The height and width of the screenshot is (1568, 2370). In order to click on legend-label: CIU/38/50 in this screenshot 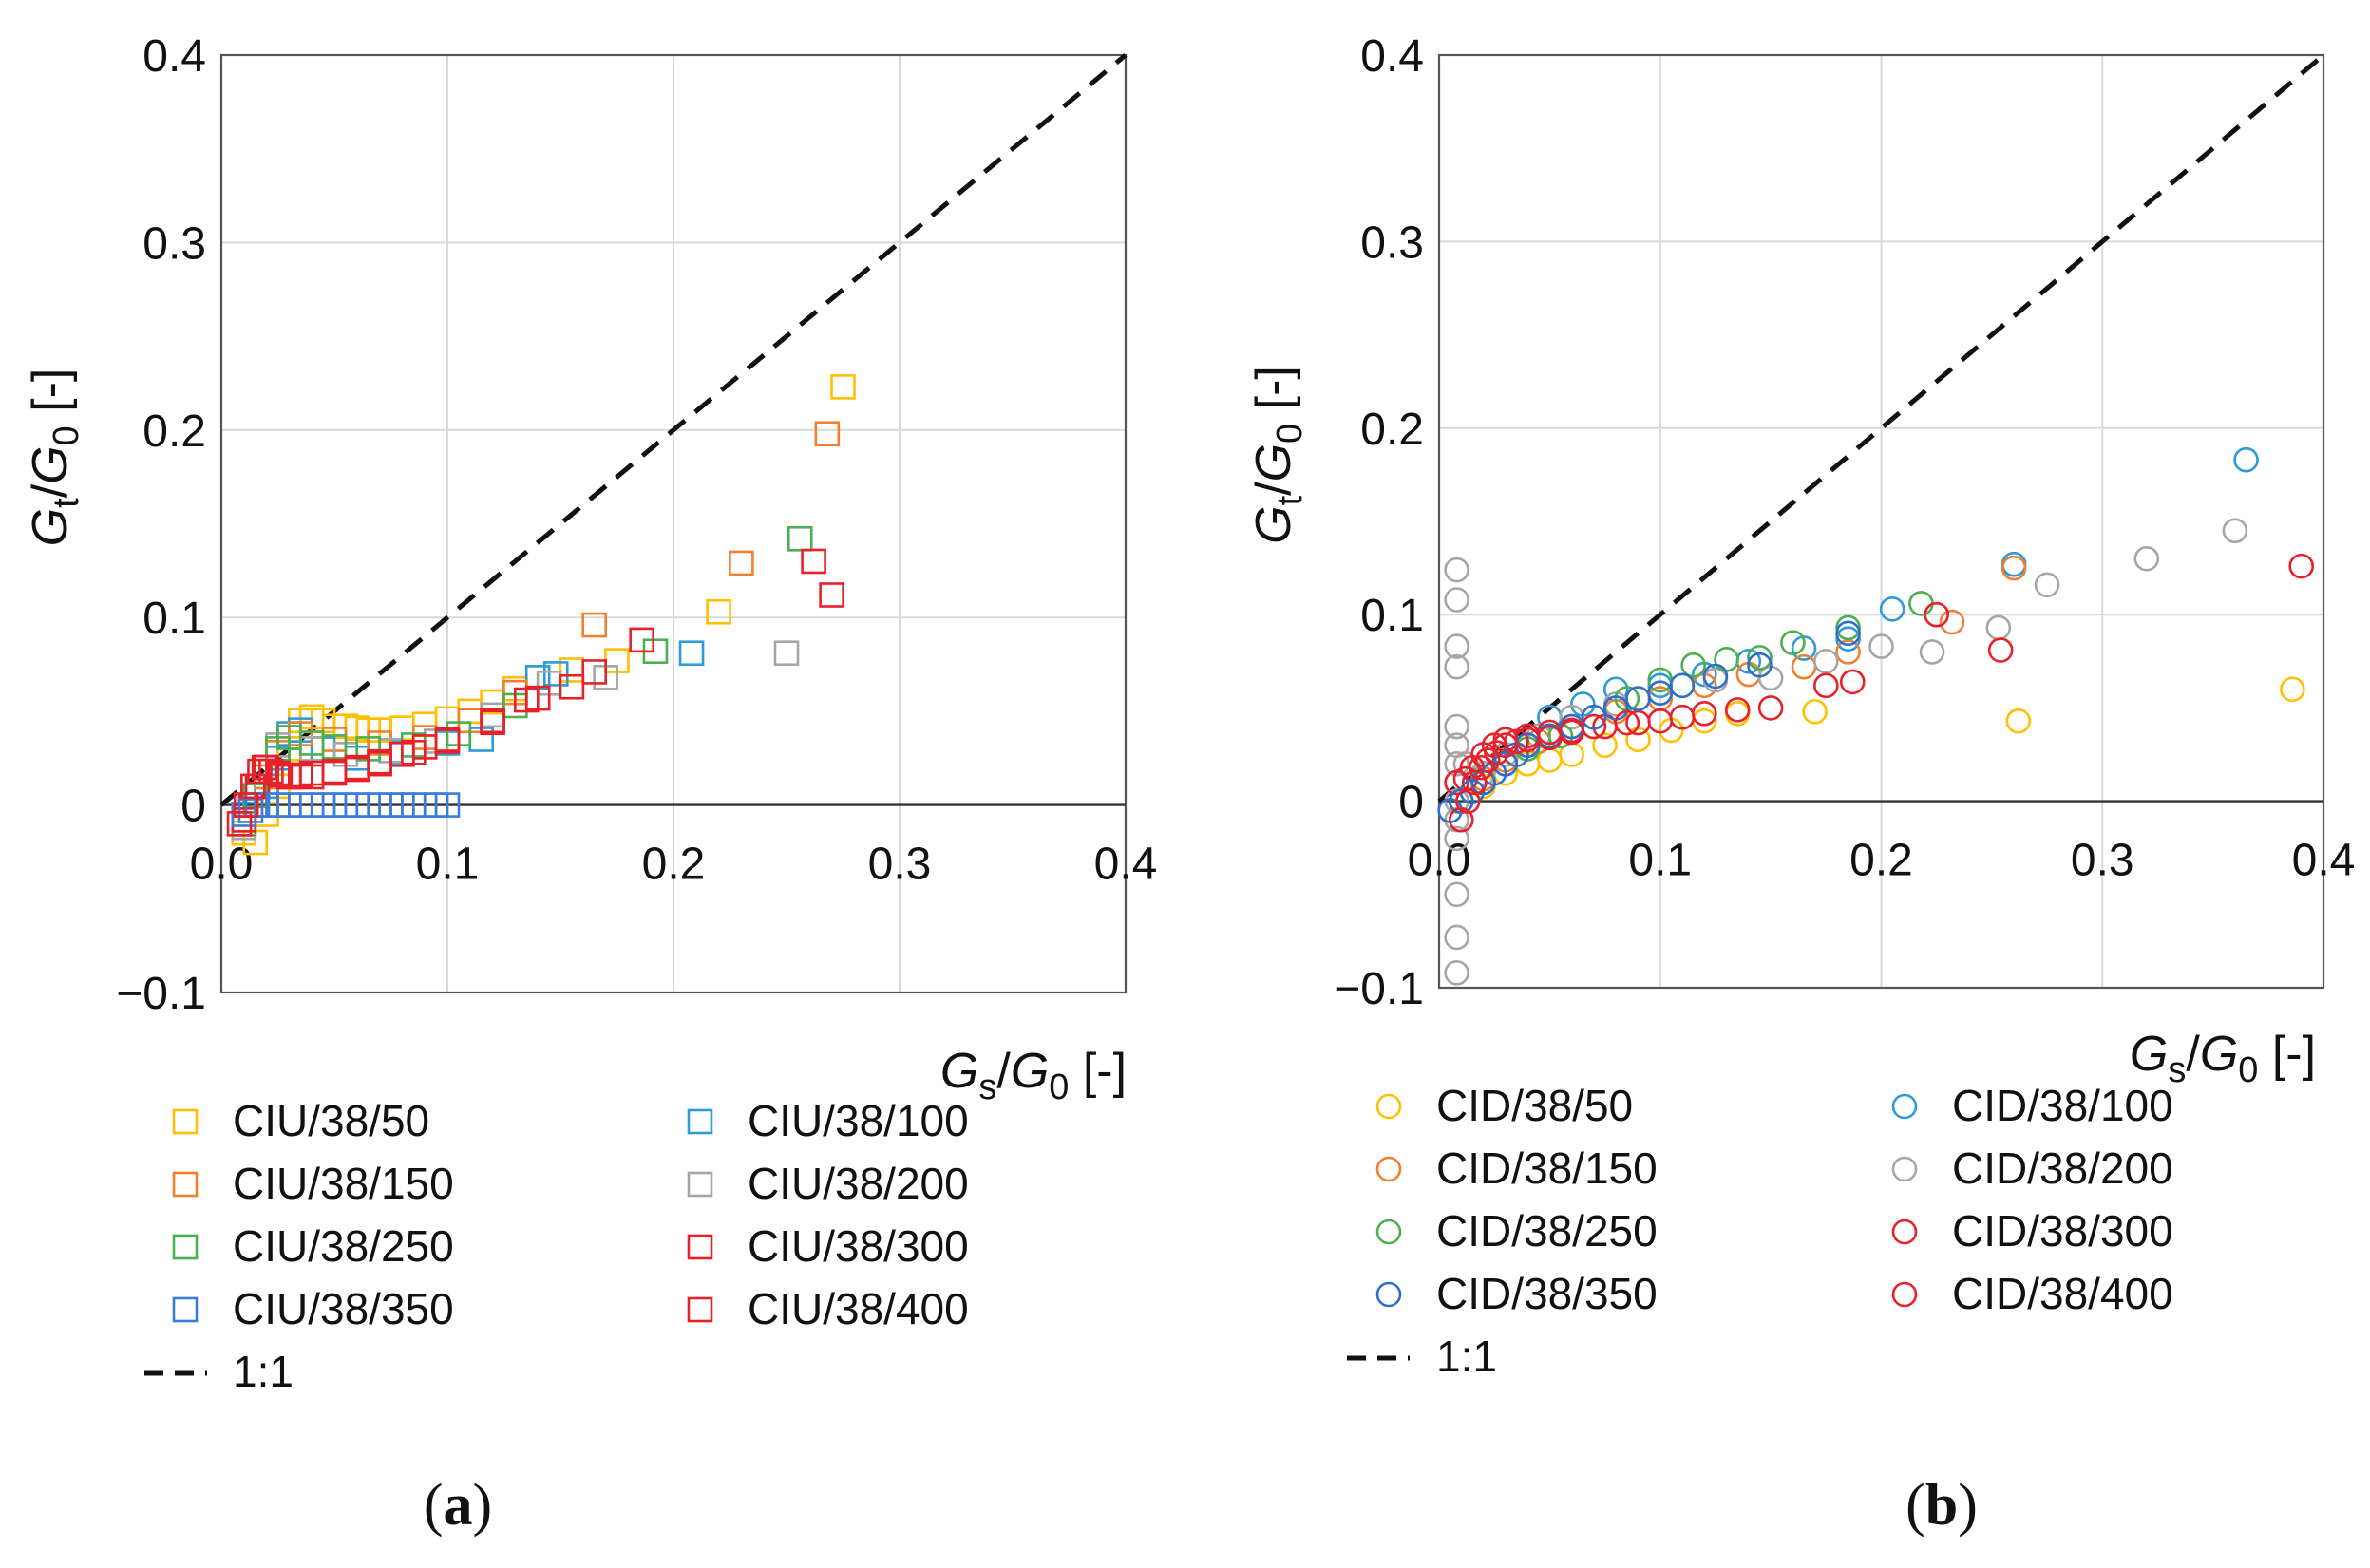, I will do `click(331, 1120)`.